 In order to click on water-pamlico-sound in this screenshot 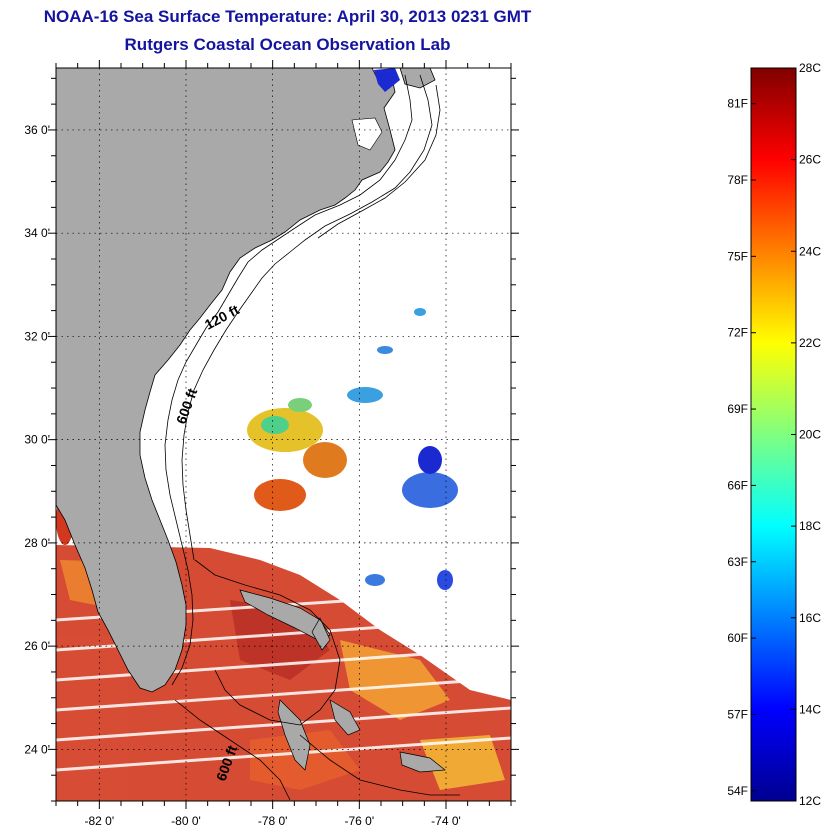, I will do `click(367, 134)`.